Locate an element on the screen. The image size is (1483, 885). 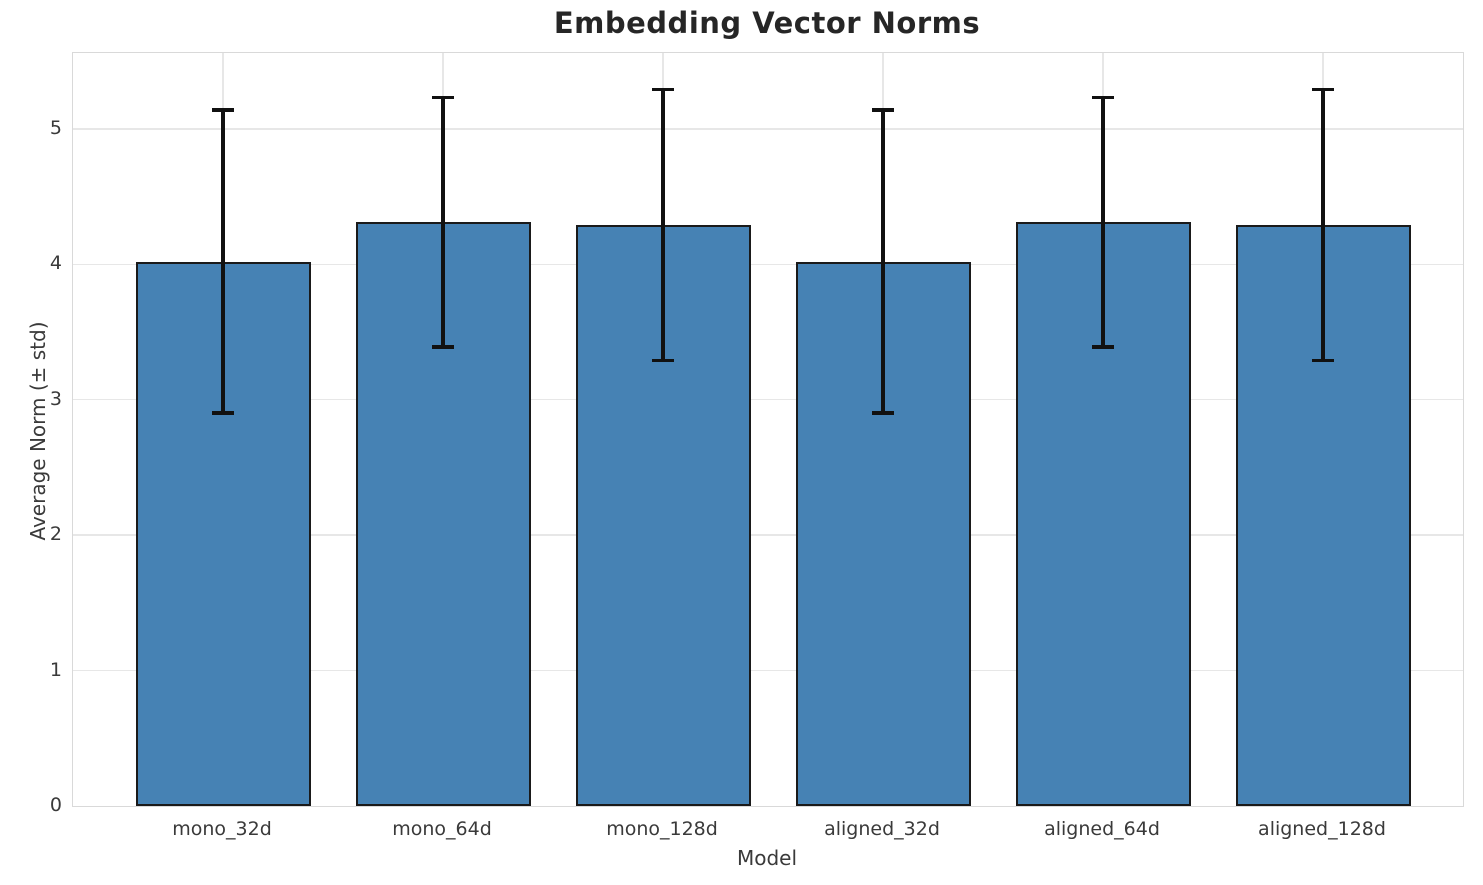
bar-mono_64d is located at coordinates (443, 514).